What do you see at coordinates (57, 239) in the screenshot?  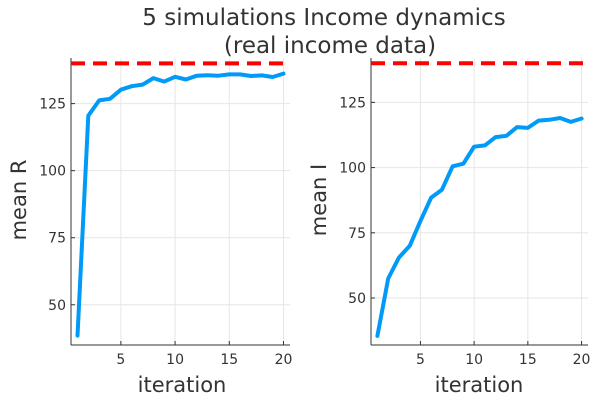 I see `left-y-tick-label: 75` at bounding box center [57, 239].